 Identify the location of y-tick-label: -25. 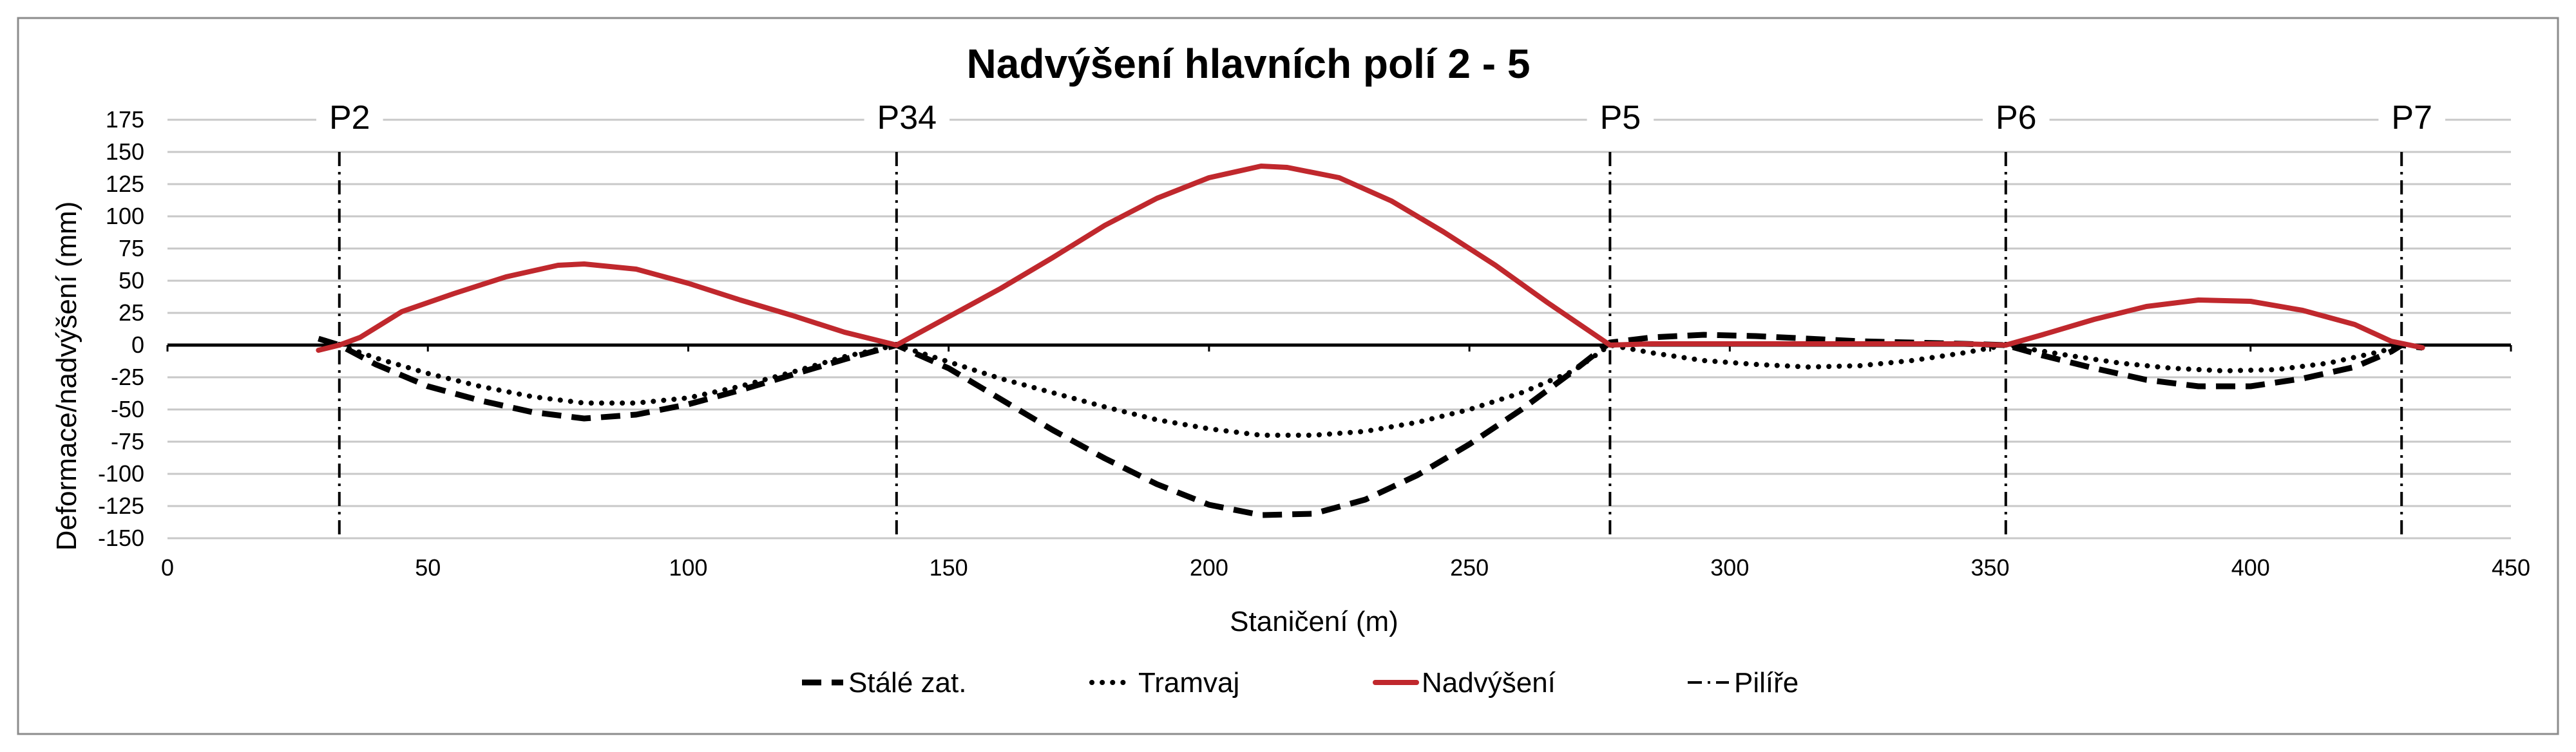
(127, 377).